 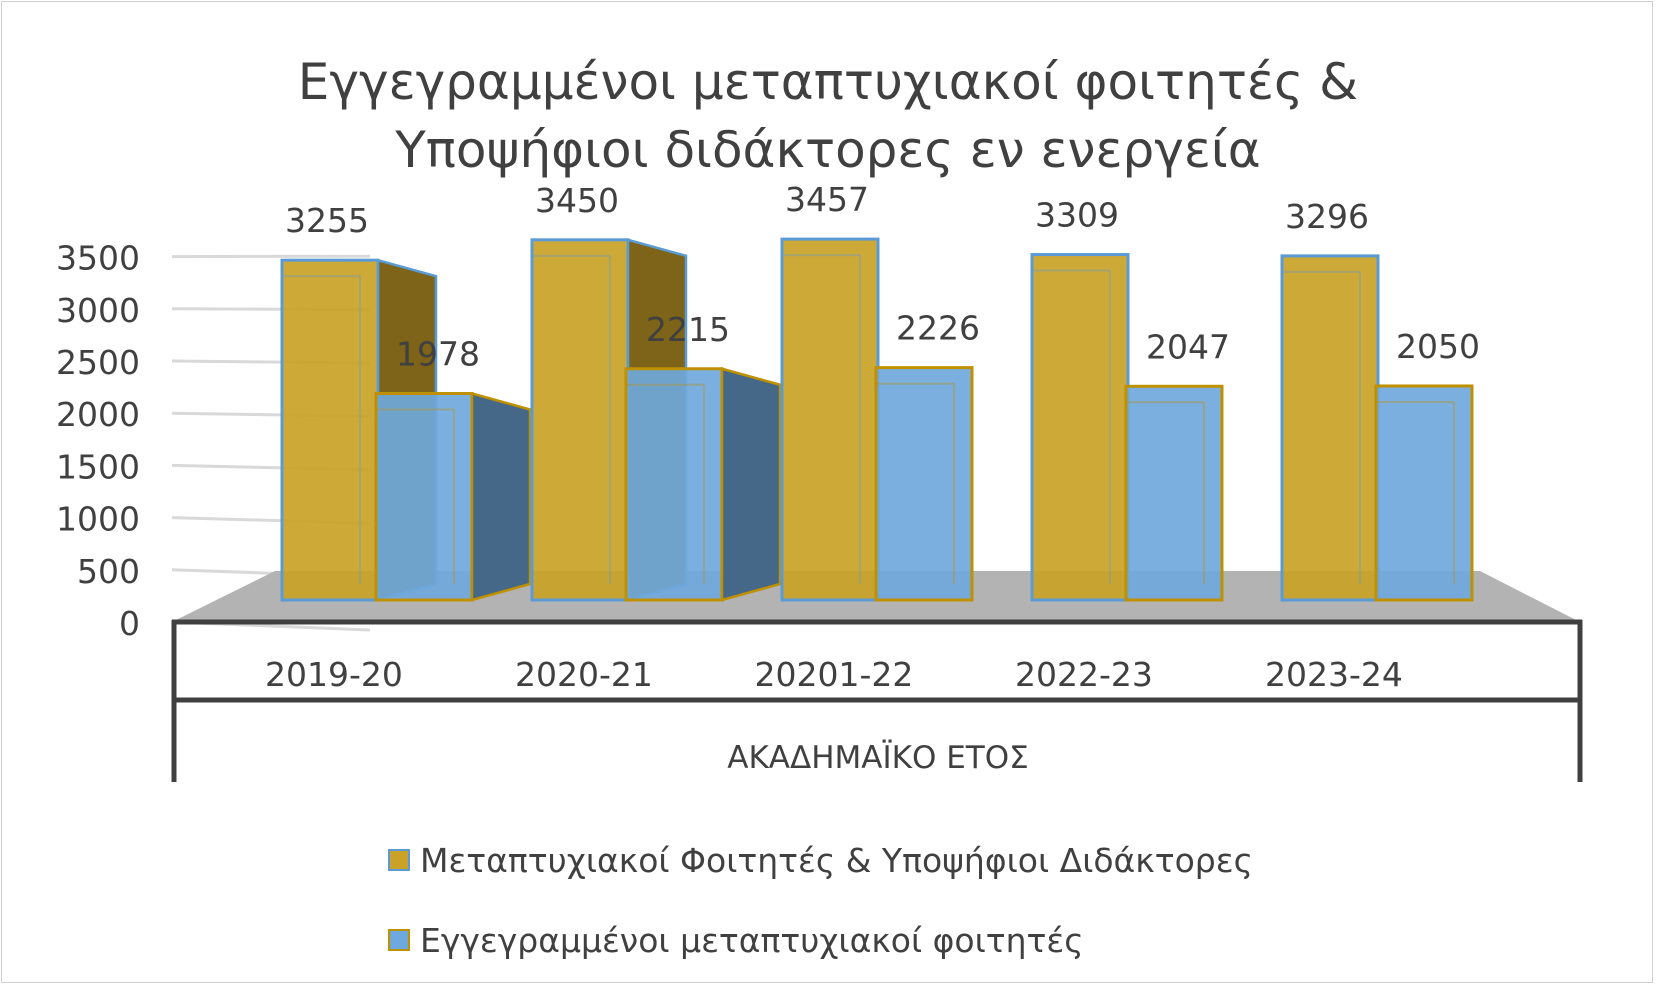 What do you see at coordinates (98, 414) in the screenshot?
I see `y-tick-label: 2000` at bounding box center [98, 414].